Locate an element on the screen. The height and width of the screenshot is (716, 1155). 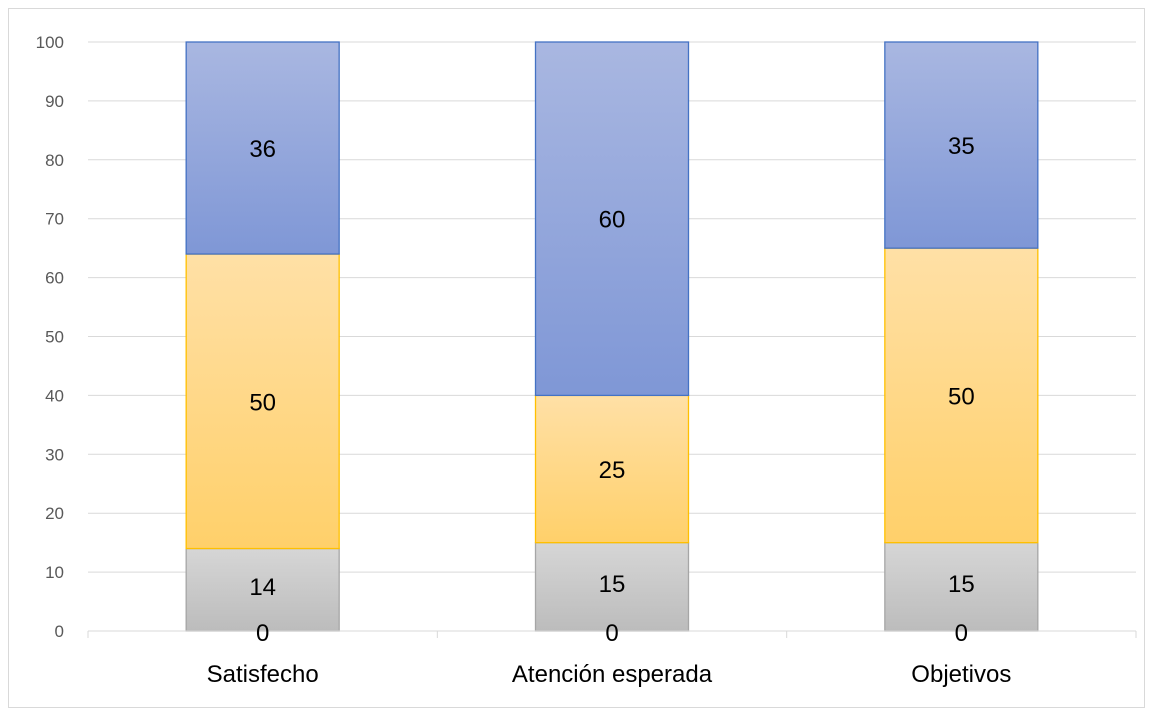
y-tick-label-90: 90 is located at coordinates (54, 101).